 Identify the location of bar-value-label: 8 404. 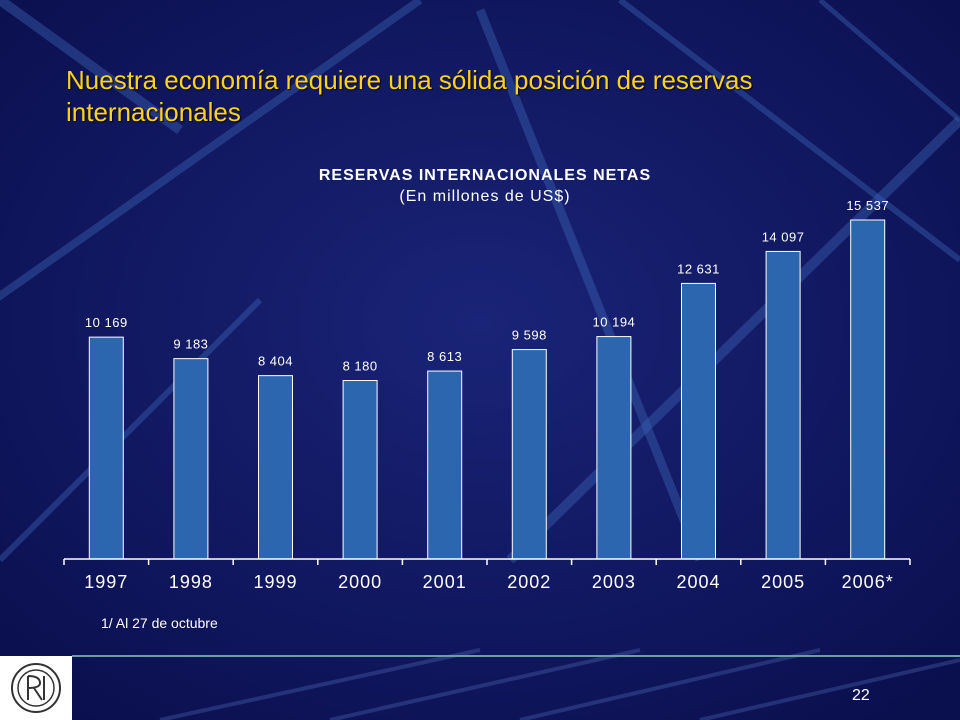
(275, 361).